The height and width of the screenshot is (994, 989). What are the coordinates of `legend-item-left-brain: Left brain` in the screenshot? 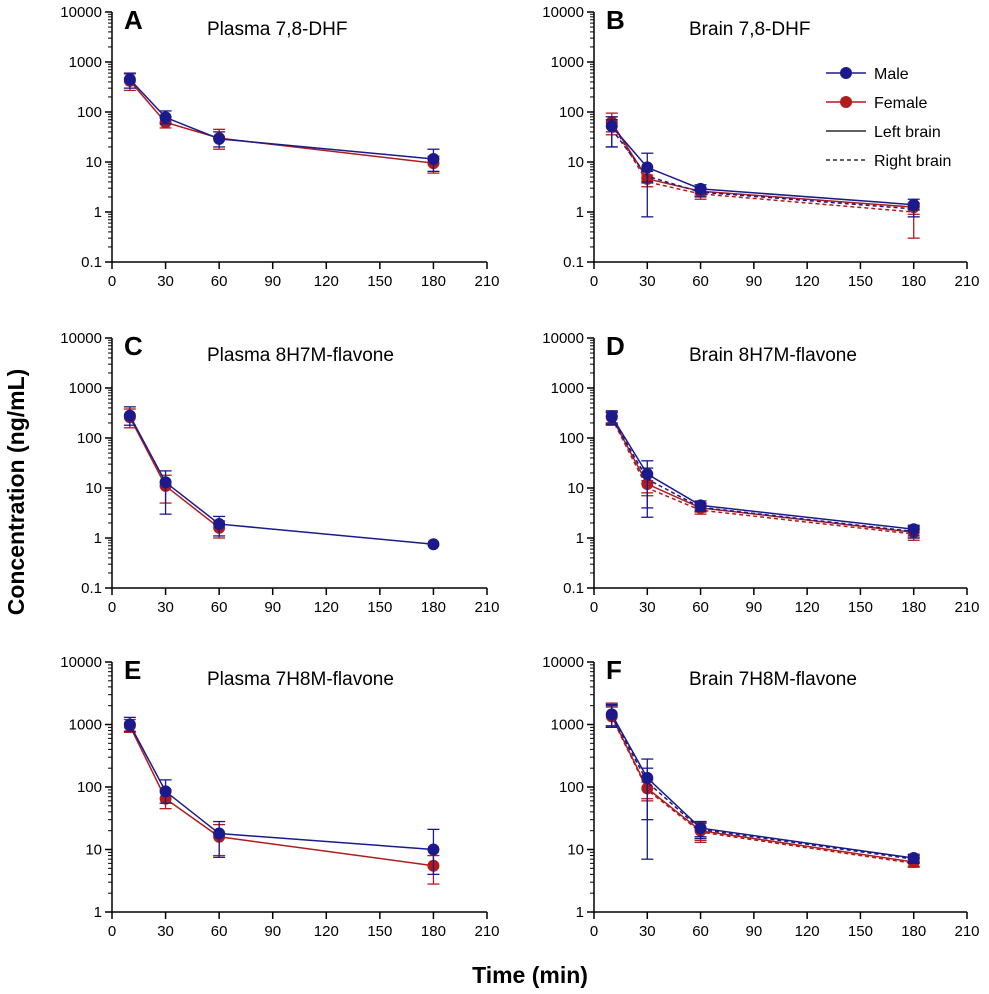 It's located at (883, 132).